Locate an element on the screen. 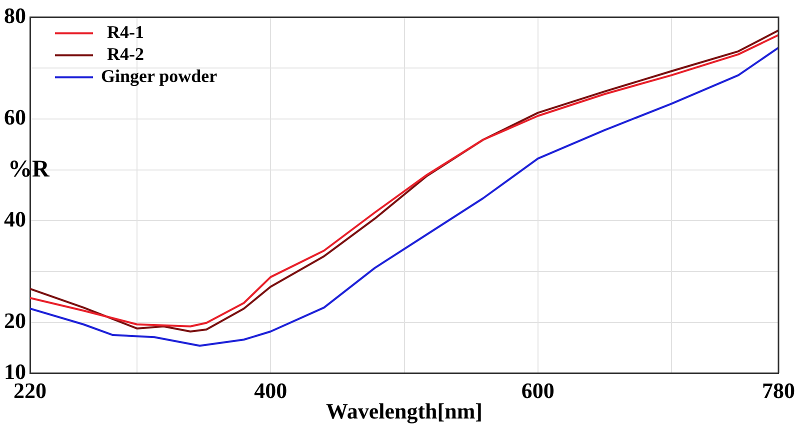 This screenshot has width=801, height=430. x-tick-label: 780 is located at coordinates (778, 391).